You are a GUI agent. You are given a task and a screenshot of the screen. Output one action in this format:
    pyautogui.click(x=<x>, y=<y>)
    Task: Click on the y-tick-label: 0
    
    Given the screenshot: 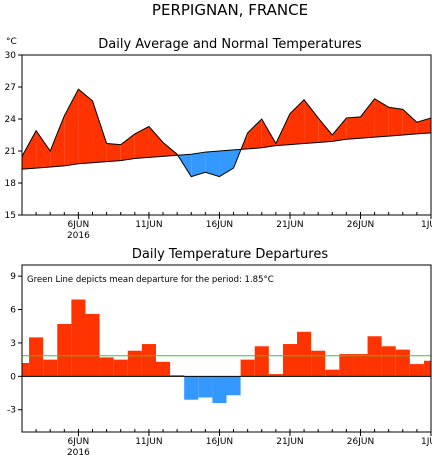 What is the action you would take?
    pyautogui.click(x=13, y=377)
    